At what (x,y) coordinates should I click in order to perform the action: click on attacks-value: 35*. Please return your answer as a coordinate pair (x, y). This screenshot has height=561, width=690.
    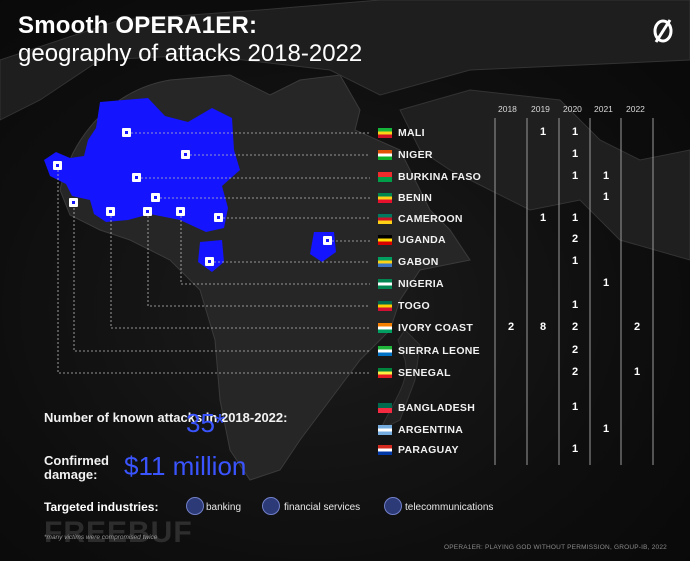
    Looking at the image, I should click on (206, 423).